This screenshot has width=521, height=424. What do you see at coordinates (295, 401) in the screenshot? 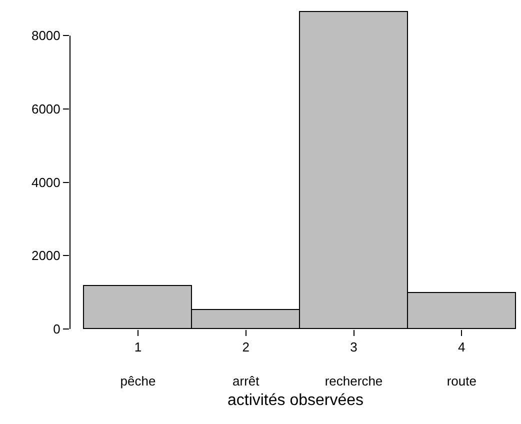
I see `x-axis-title: activités observées` at bounding box center [295, 401].